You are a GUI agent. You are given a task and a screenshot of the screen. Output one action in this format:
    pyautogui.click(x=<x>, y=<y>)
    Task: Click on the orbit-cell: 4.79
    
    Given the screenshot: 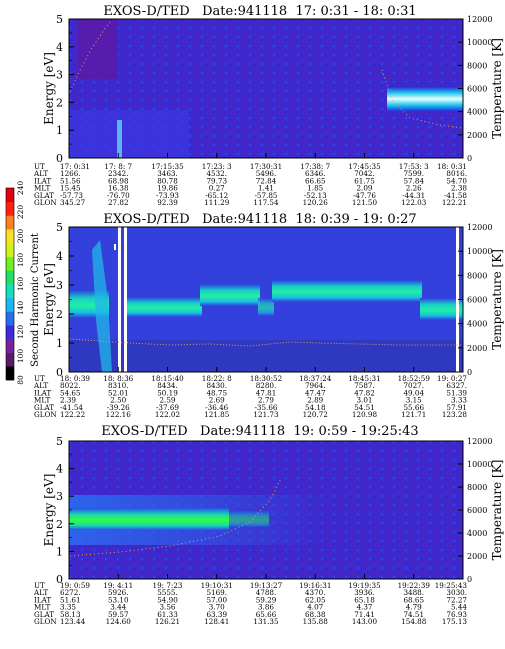 What is the action you would take?
    pyautogui.click(x=414, y=607)
    